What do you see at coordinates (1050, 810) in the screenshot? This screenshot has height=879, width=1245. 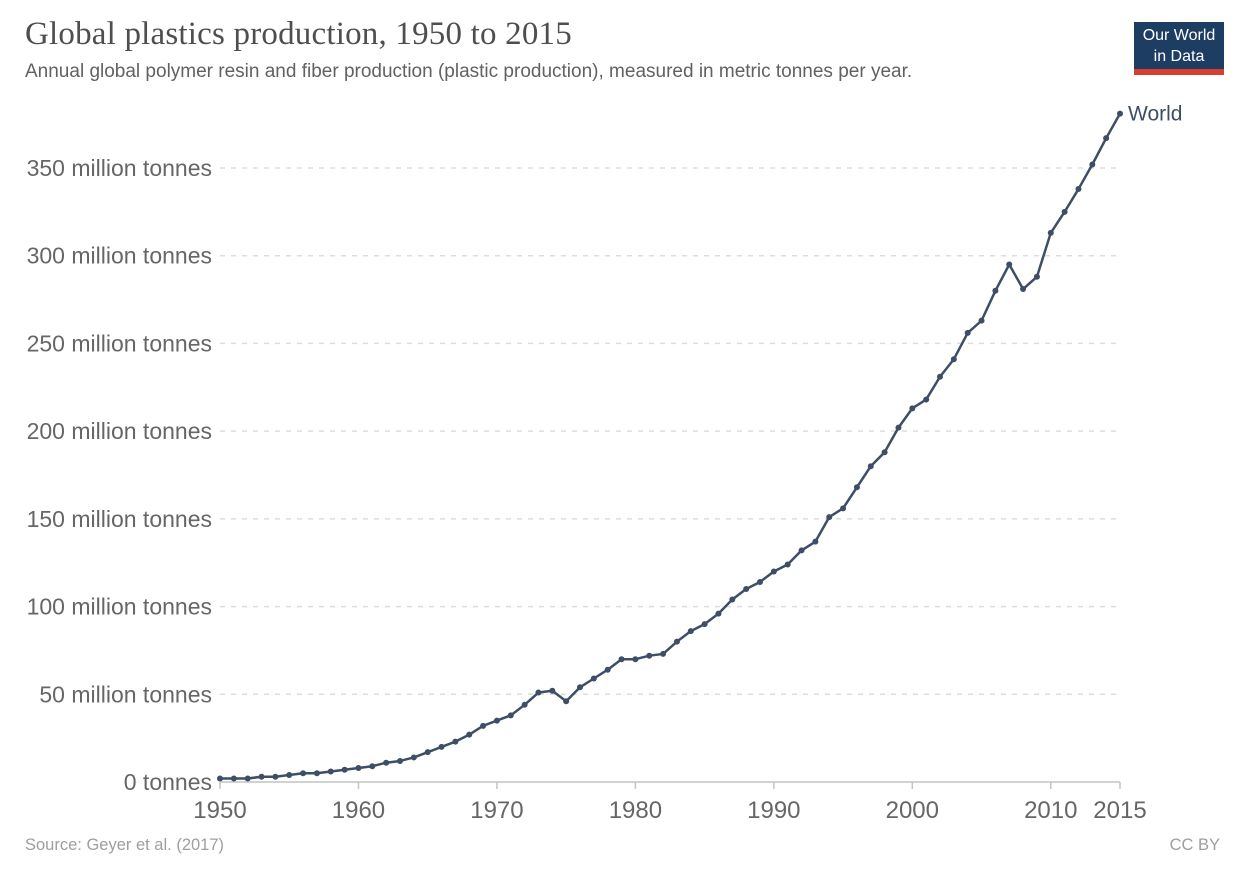 I see `x-tick-label: 2010` at bounding box center [1050, 810].